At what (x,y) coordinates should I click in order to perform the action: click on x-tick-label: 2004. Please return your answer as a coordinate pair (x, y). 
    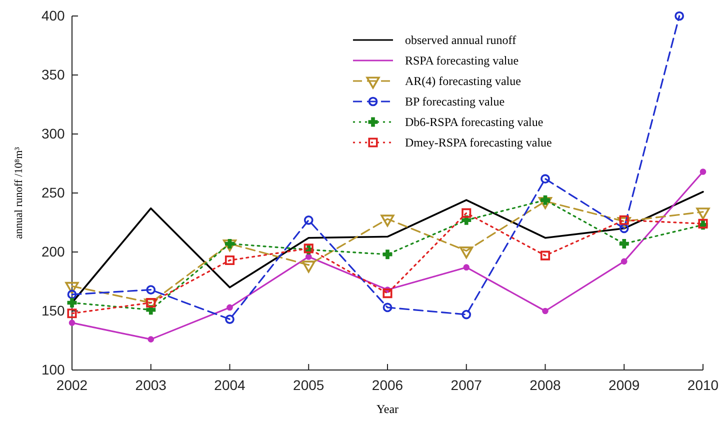
    Looking at the image, I should click on (230, 384).